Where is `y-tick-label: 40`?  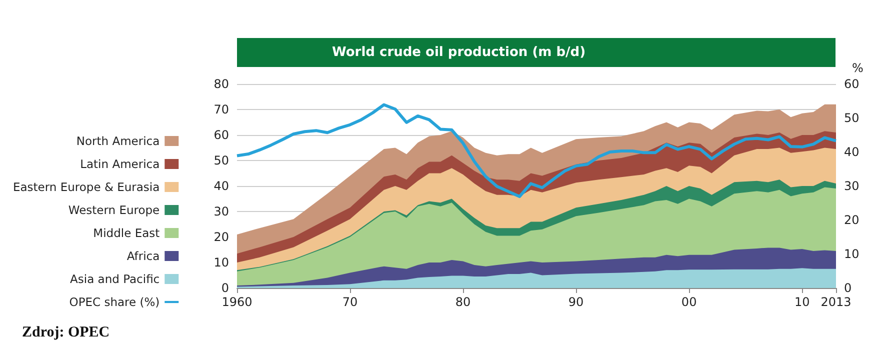 y-tick-label: 40 is located at coordinates (221, 186).